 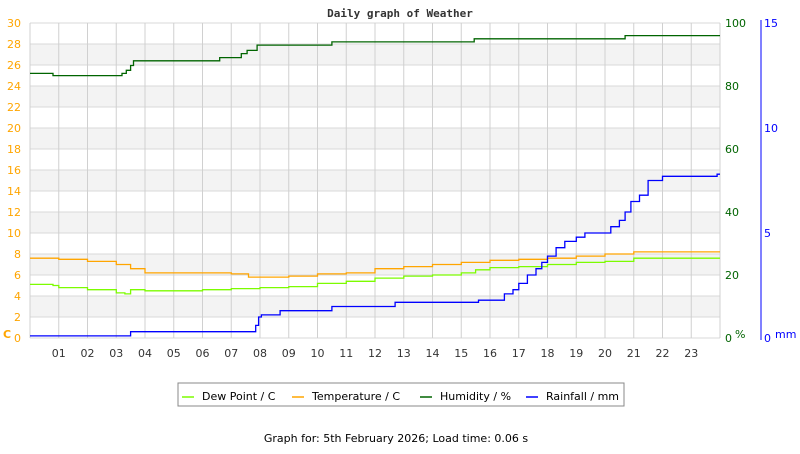 I want to click on humidity-tick-label: 0, so click(x=728, y=338).